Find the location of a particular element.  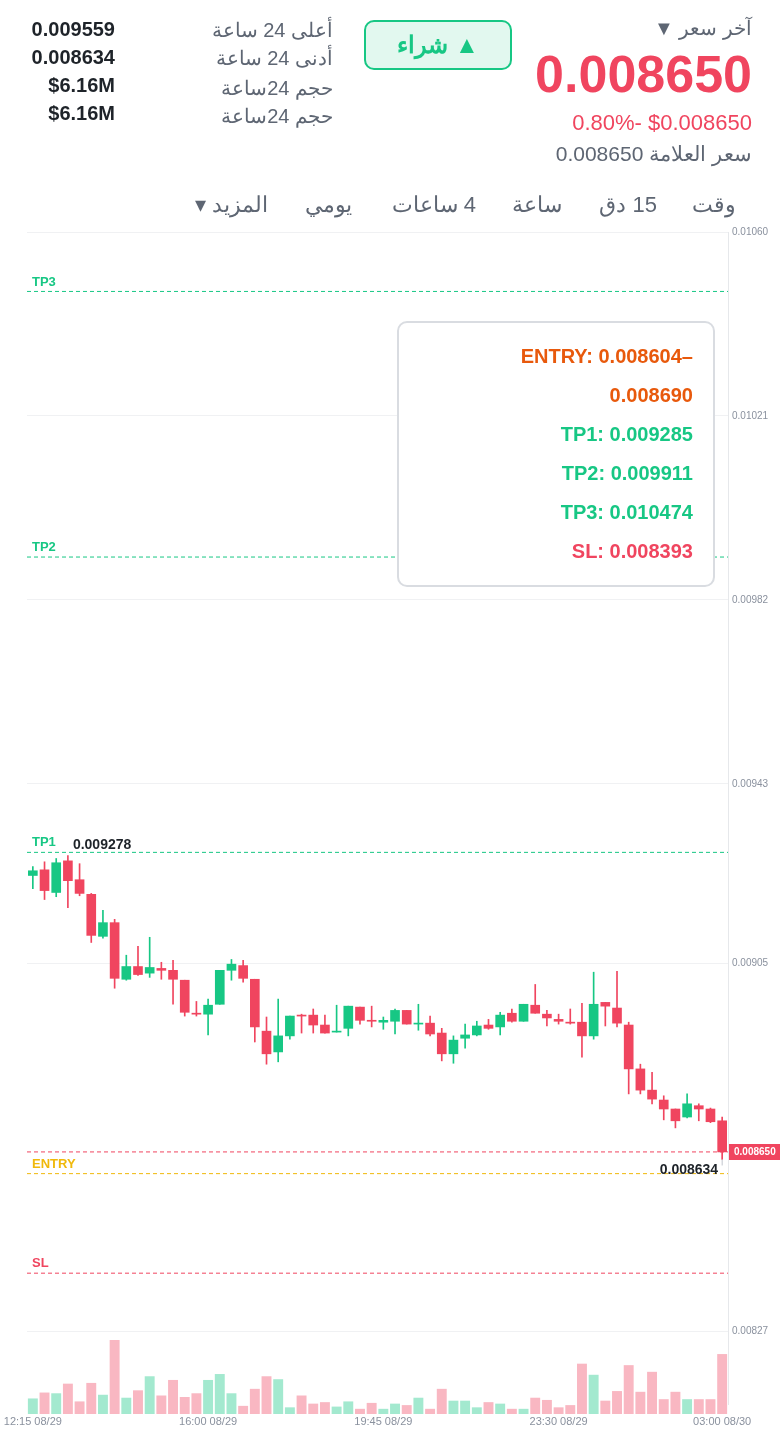

text: أدنى 24 ساعة is located at coordinates (274, 58).